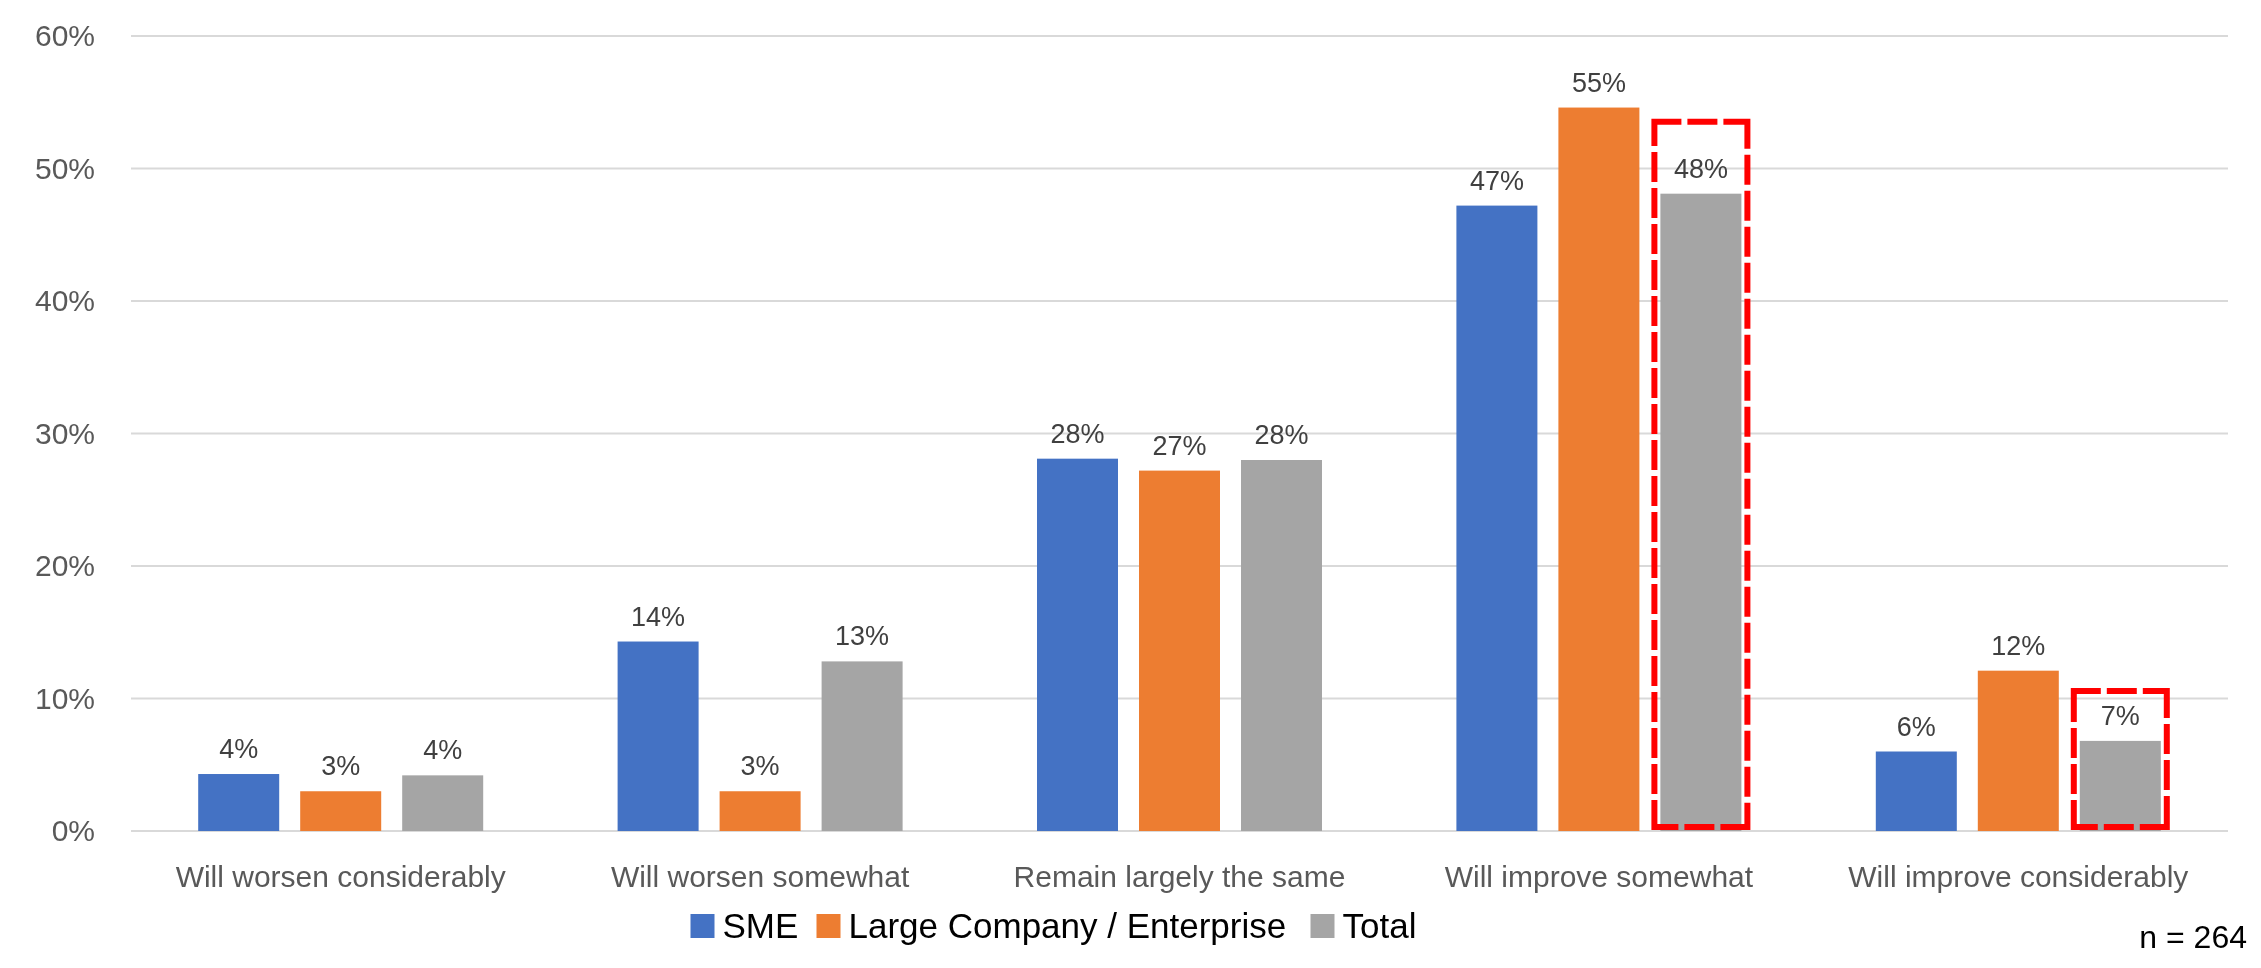 The image size is (2261, 968). I want to click on y-tick-label: 40%, so click(64, 300).